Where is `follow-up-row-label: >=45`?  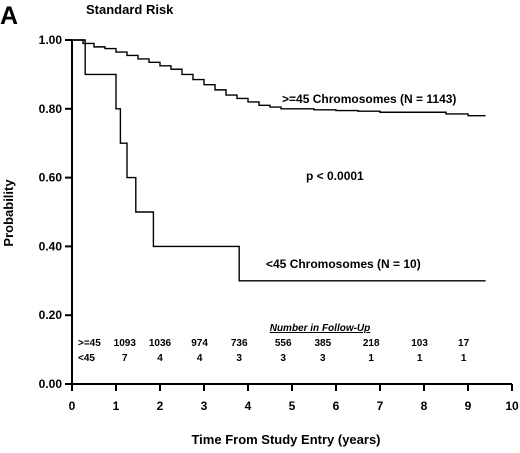
follow-up-row-label: >=45 is located at coordinates (89, 343).